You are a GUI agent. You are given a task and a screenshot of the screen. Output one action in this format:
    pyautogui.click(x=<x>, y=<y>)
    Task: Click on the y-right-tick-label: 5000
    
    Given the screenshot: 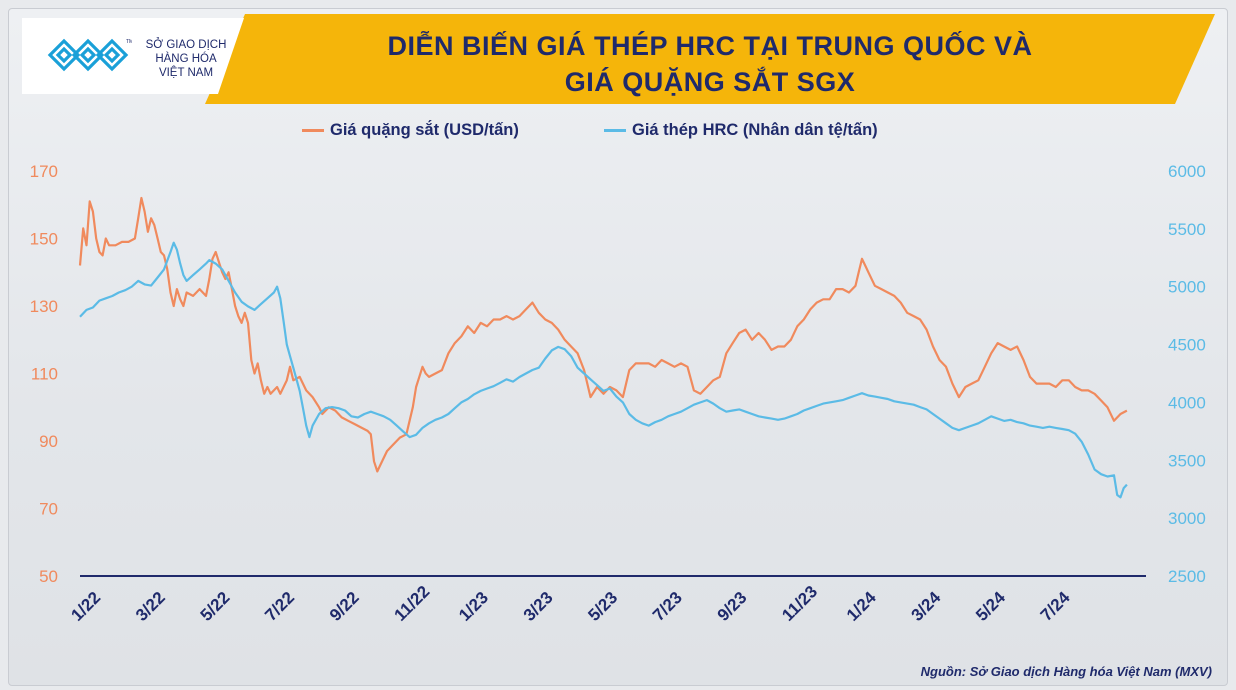 What is the action you would take?
    pyautogui.click(x=1187, y=287)
    